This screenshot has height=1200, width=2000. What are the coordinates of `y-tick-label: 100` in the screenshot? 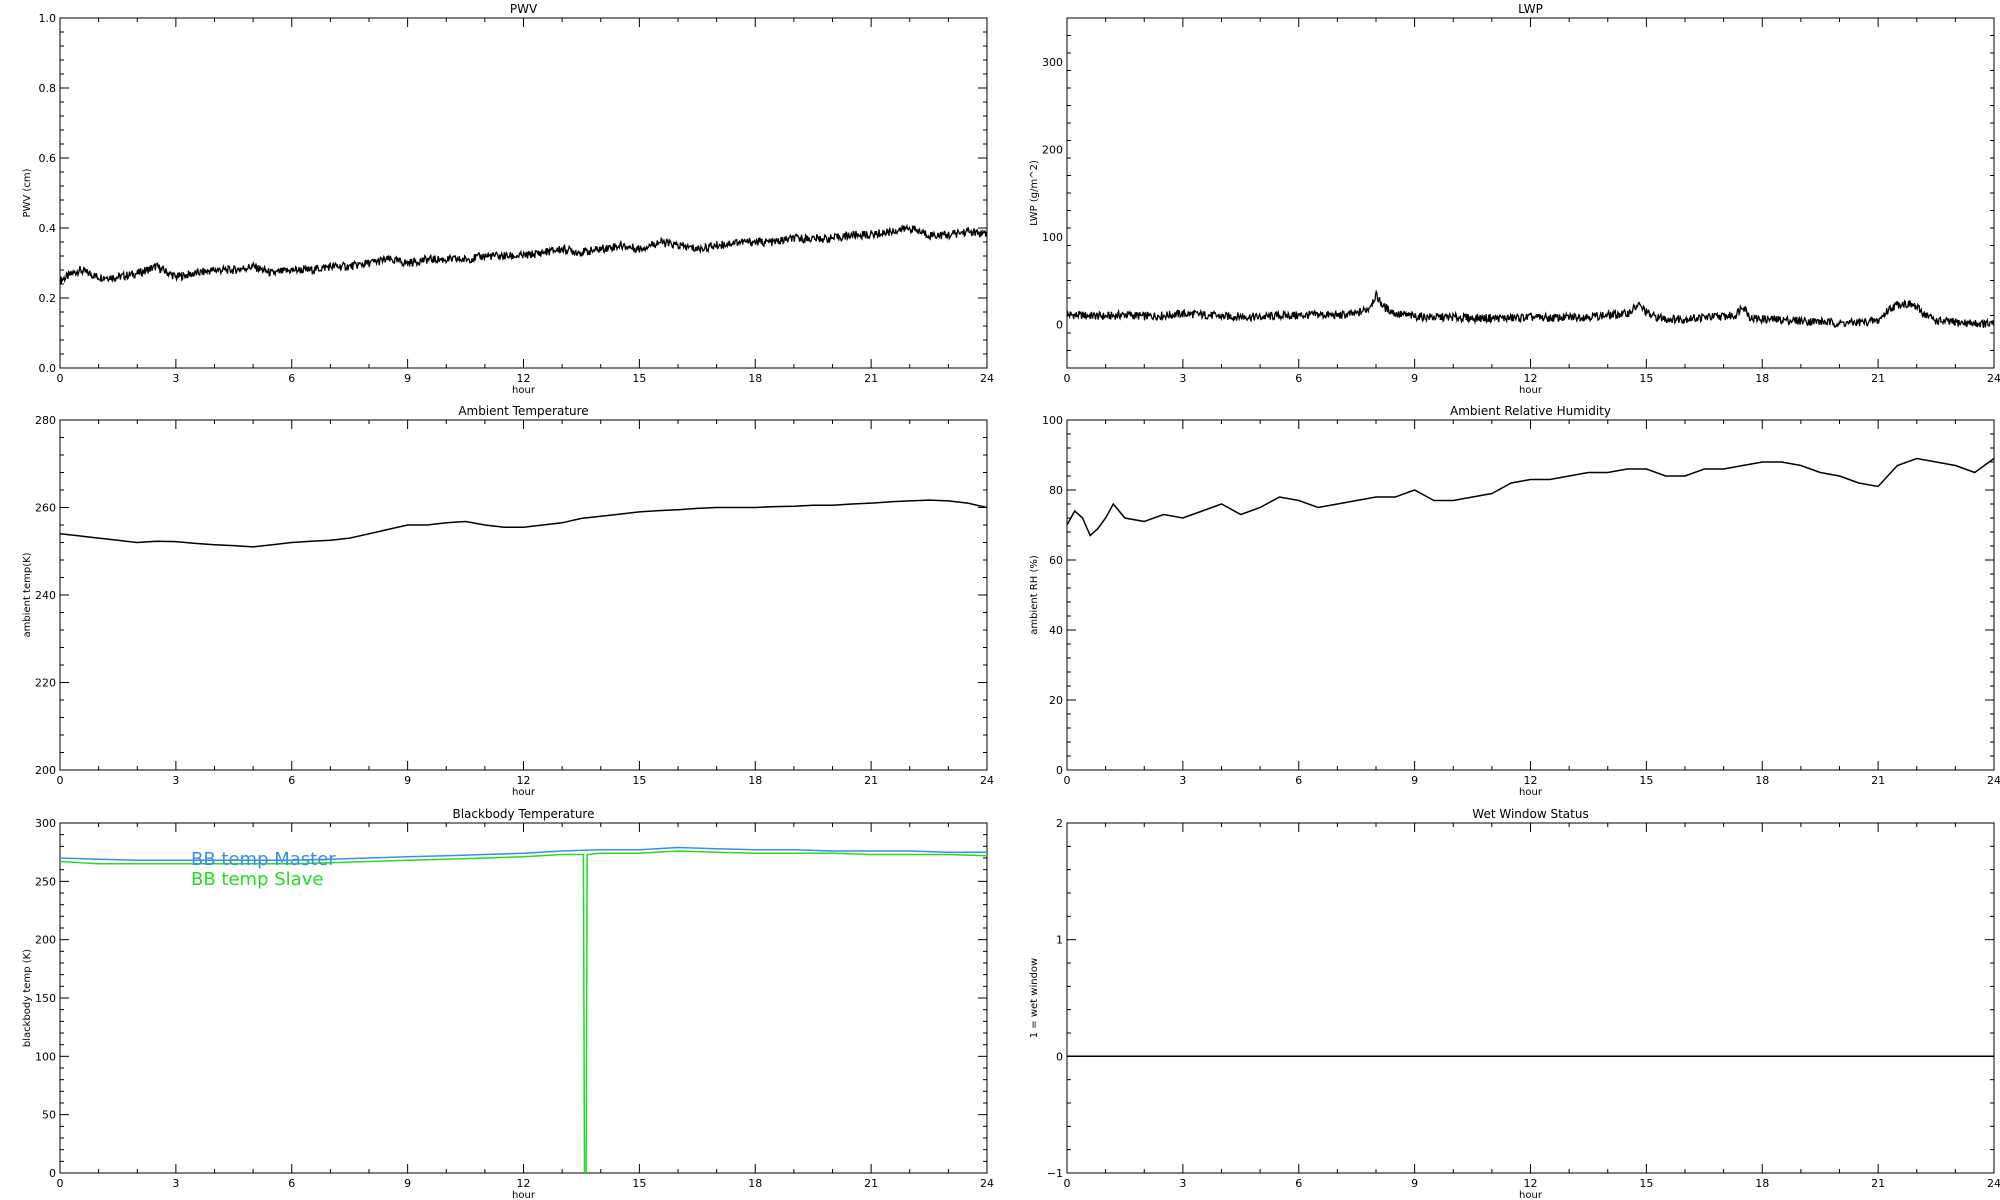 It's located at (1052, 420).